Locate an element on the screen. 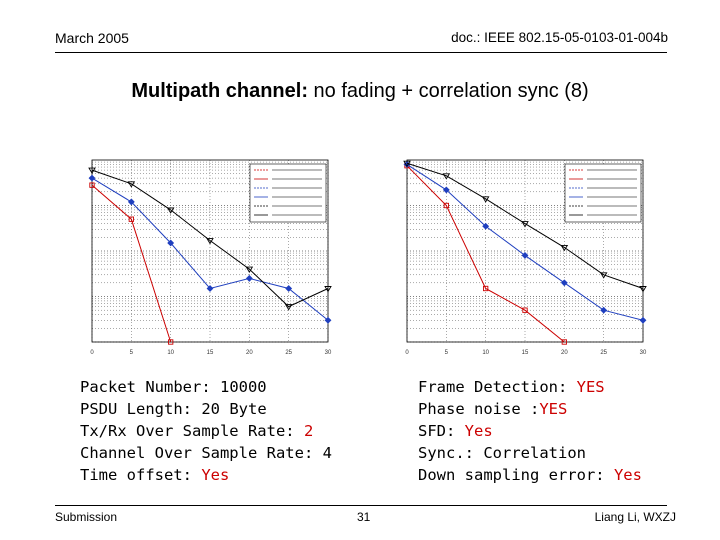  param-line: SFD: Yes is located at coordinates (530, 431).